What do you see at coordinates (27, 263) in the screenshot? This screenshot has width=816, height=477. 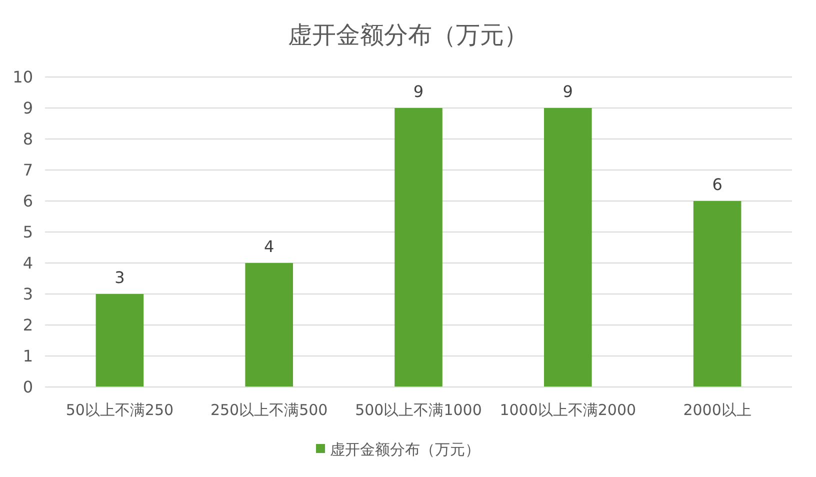 I see `y-tick-label: 4` at bounding box center [27, 263].